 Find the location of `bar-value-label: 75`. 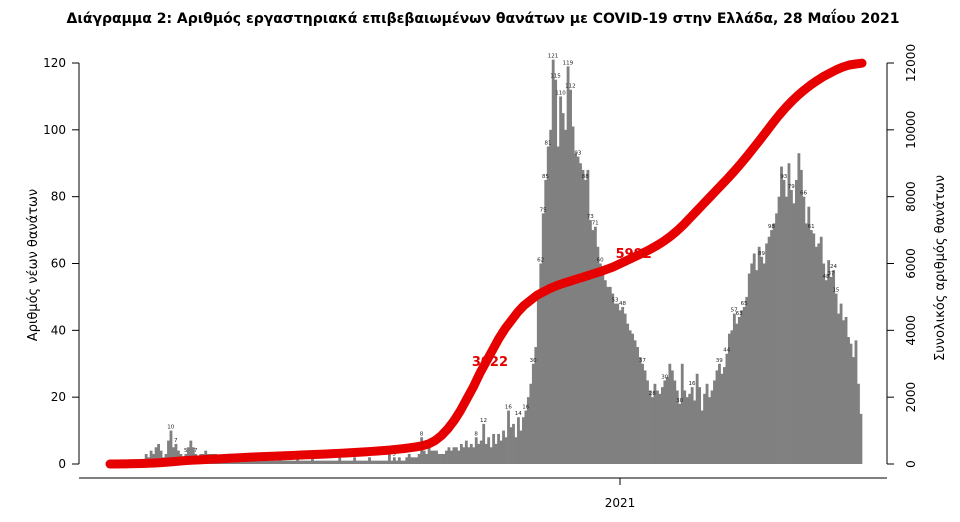

bar-value-label: 75 is located at coordinates (543, 210).